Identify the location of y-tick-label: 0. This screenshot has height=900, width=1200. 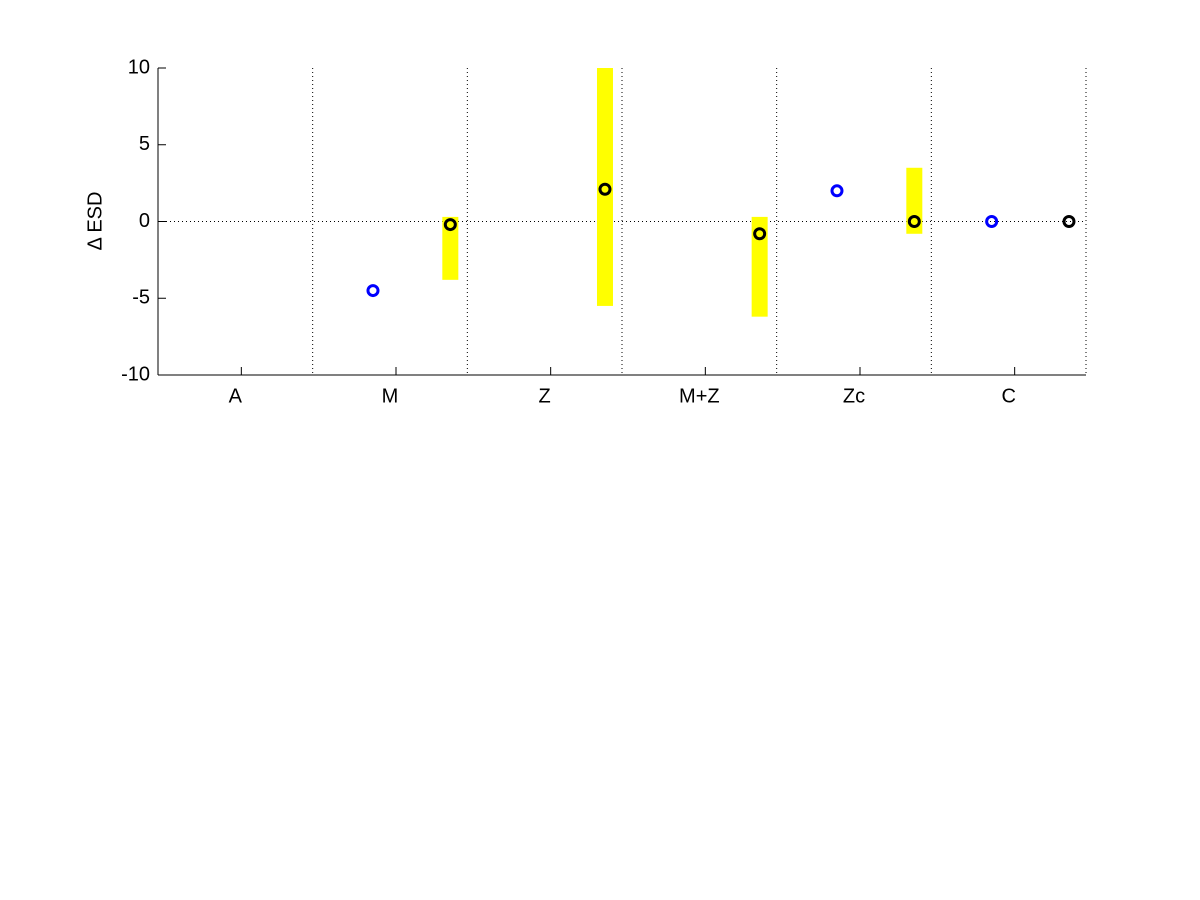
(144, 221).